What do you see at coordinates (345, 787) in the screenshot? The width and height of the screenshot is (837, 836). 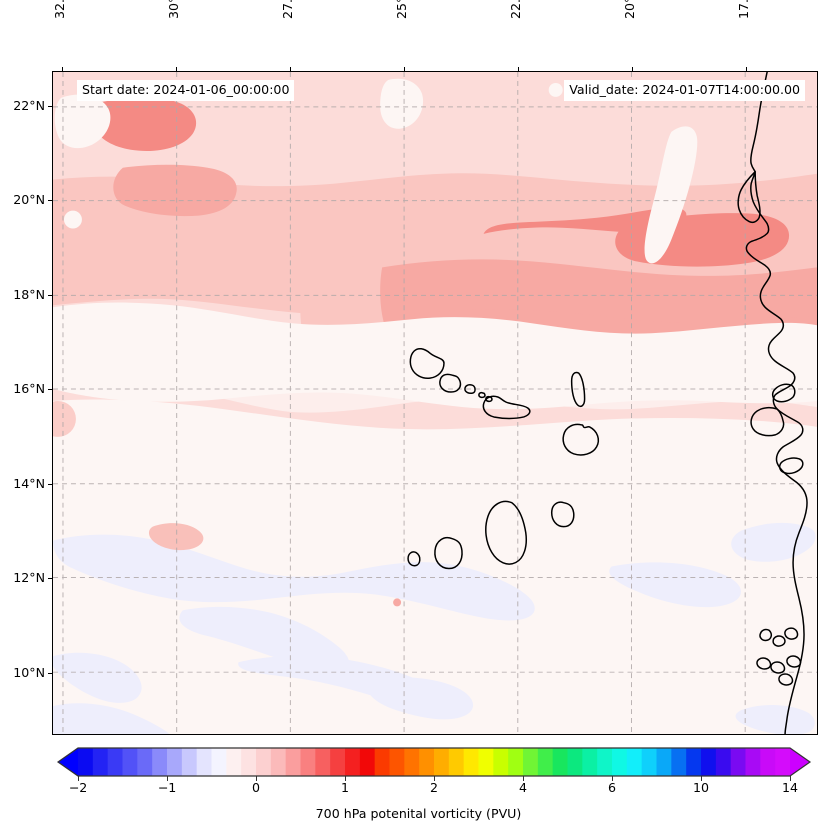 I see `colorbar-tick-label: 1` at bounding box center [345, 787].